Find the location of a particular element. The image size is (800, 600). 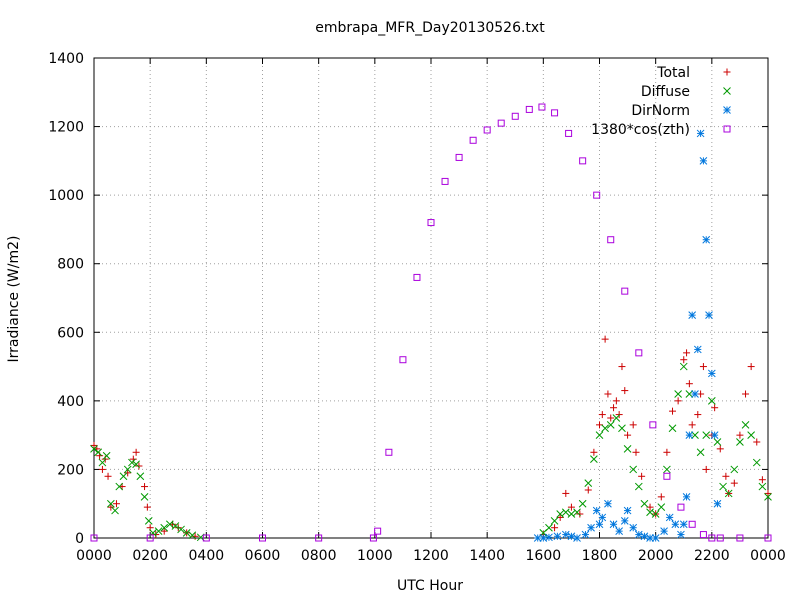

x-tick-label: 0400 is located at coordinates (207, 556).